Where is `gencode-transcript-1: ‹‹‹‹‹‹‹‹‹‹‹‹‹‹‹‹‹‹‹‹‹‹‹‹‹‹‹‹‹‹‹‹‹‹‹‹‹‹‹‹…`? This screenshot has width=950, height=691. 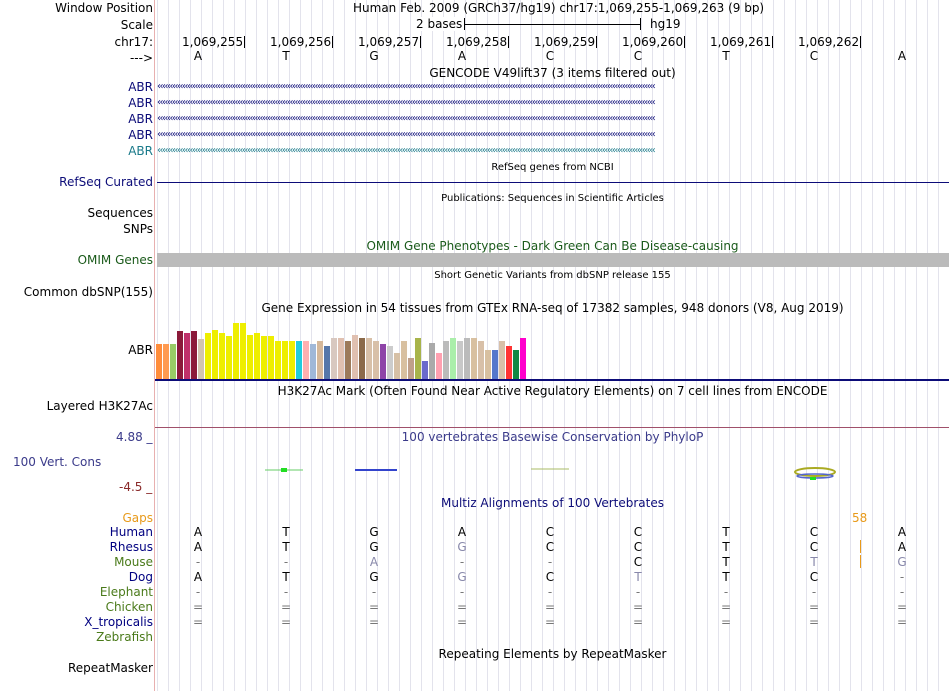
gencode-transcript-1: ‹‹‹‹‹‹‹‹‹‹‹‹‹‹‹‹‹‹‹‹‹‹‹‹‹‹‹‹‹‹‹‹‹‹‹‹‹‹‹‹… is located at coordinates (406, 86).